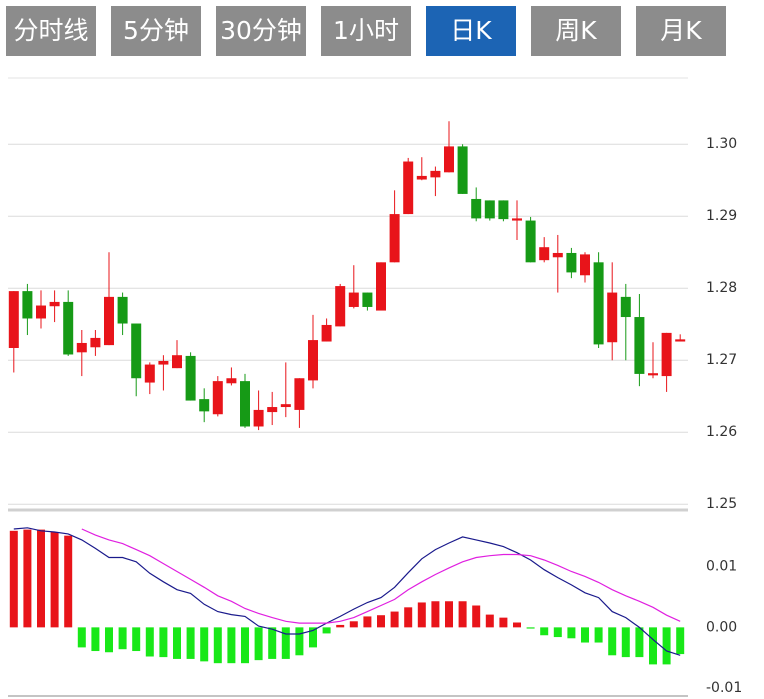 The width and height of the screenshot is (764, 699). Describe the element at coordinates (471, 31) in the screenshot. I see `period-tab: 日K` at that location.